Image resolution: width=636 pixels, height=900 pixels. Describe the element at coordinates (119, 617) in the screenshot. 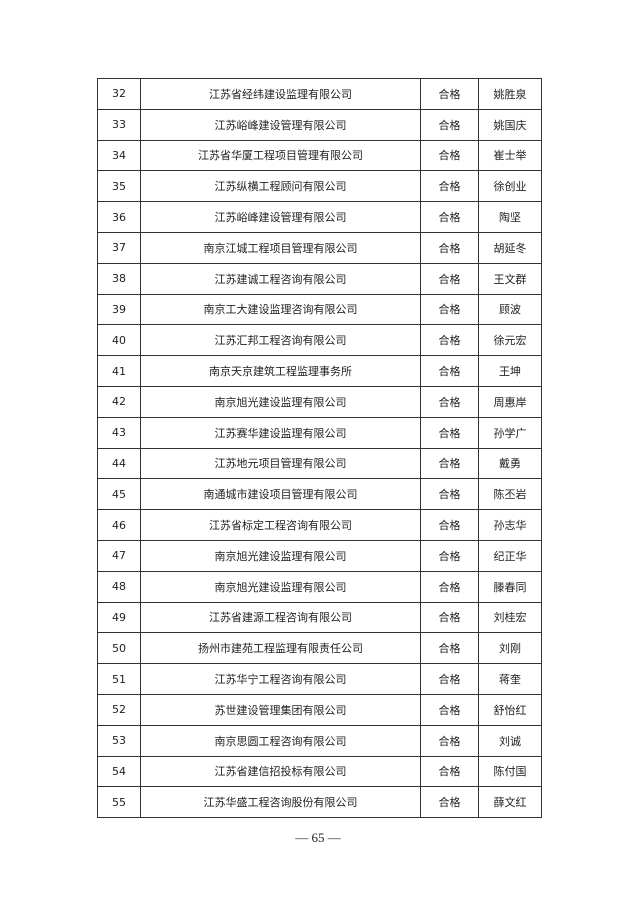

I see `row-number: 49` at that location.